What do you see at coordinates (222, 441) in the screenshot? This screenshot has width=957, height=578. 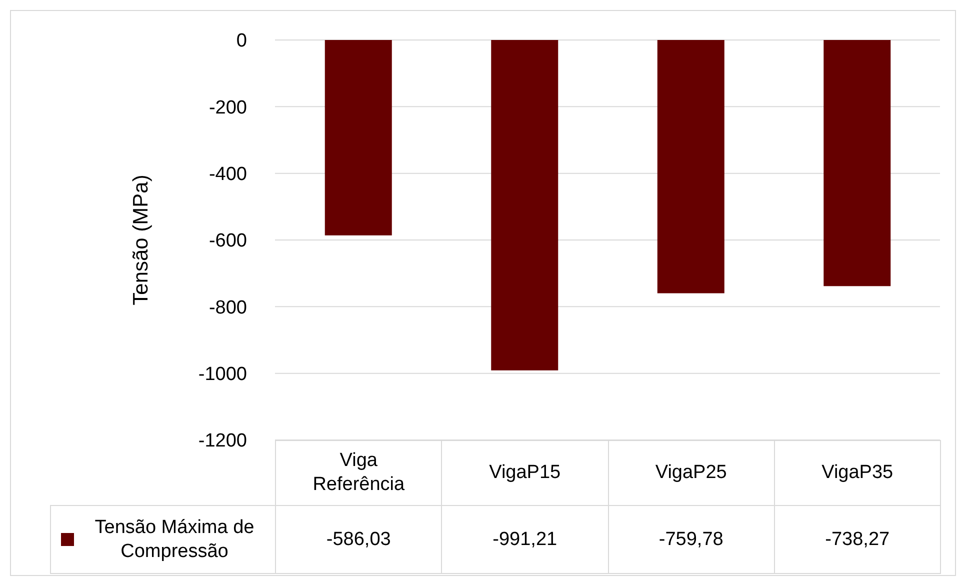 I see `y-tick-label: -1200` at bounding box center [222, 441].